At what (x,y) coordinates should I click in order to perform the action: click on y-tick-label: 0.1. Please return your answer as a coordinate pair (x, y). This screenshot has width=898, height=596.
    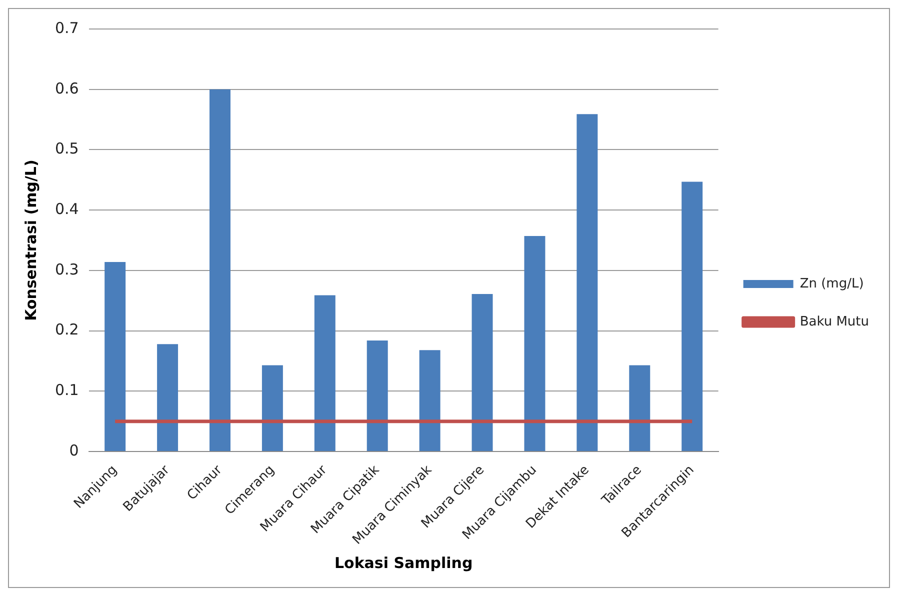
    Looking at the image, I should click on (66, 390).